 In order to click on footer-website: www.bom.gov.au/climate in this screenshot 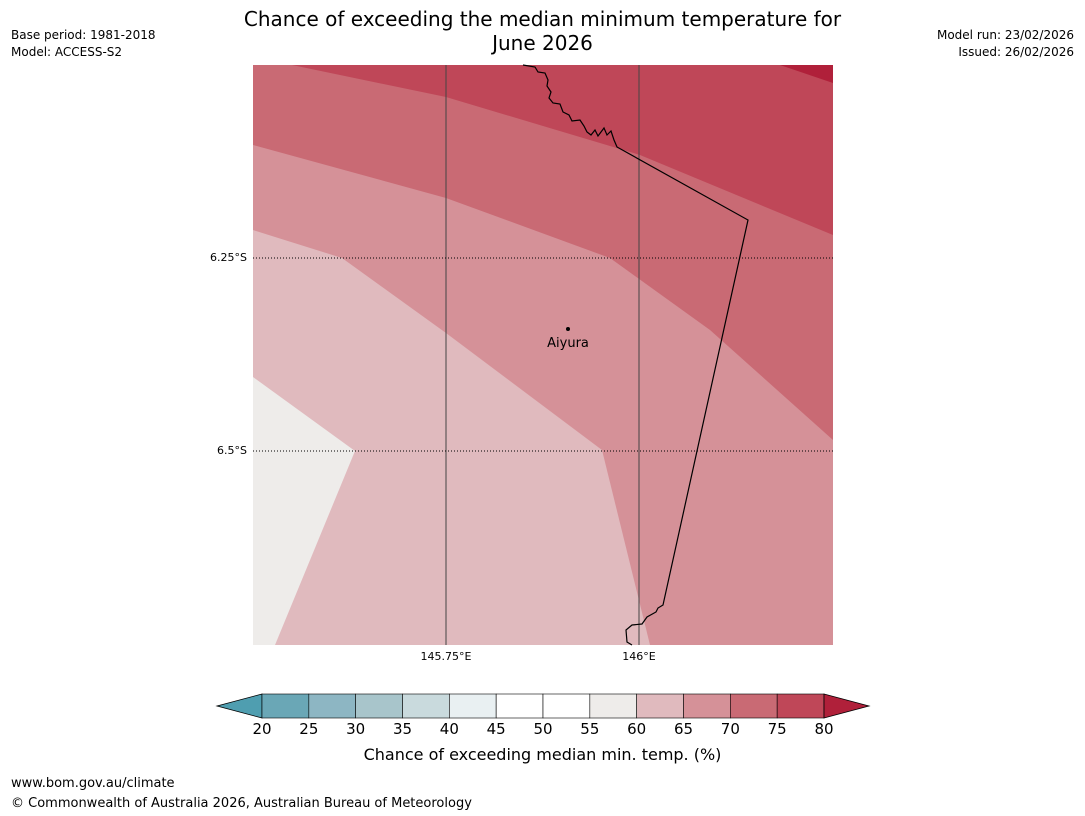, I will do `click(93, 783)`.